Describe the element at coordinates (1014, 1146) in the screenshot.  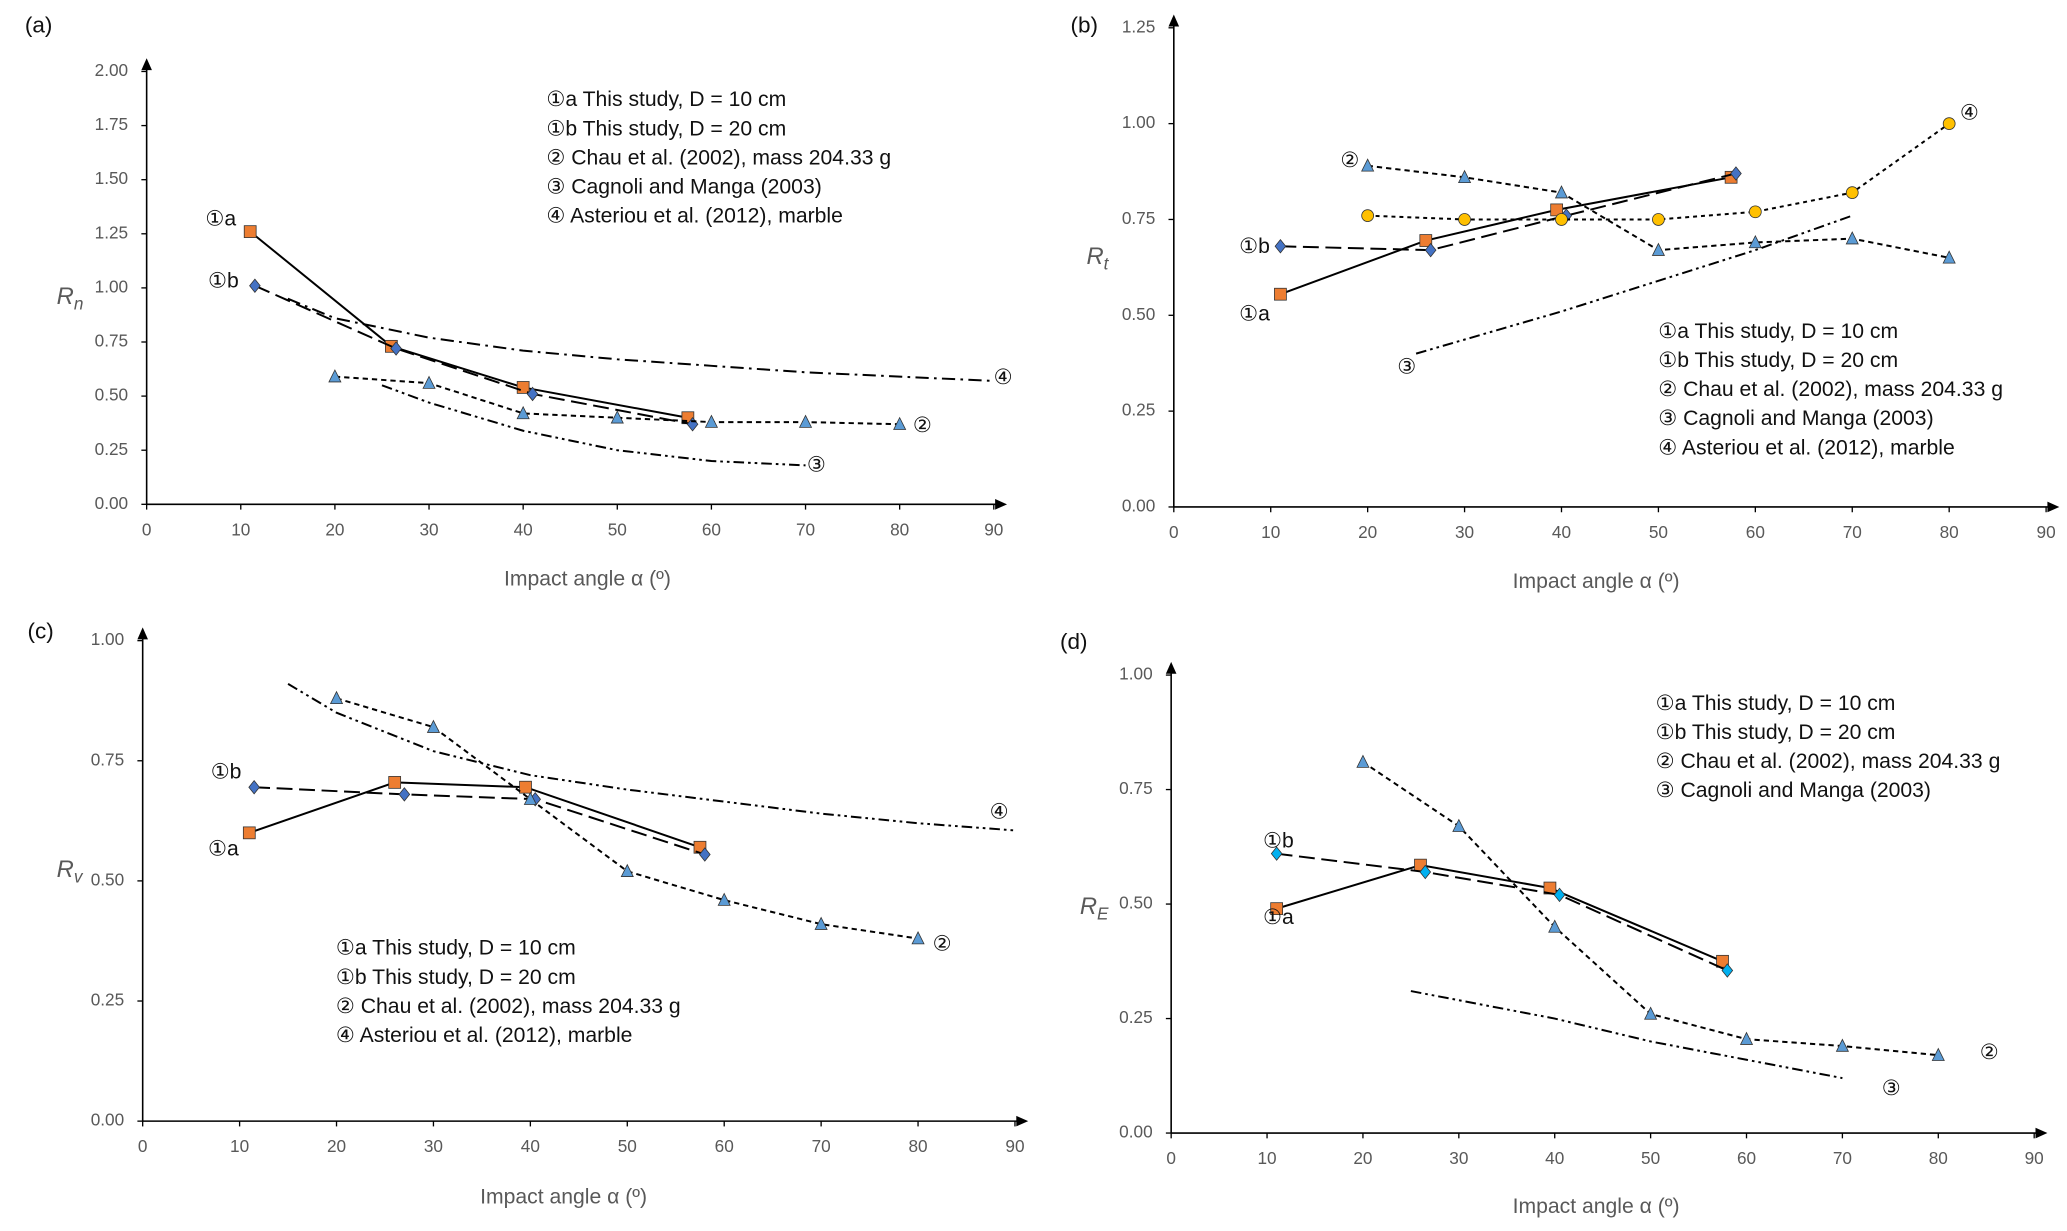
I see `x-tick-label: 90` at that location.